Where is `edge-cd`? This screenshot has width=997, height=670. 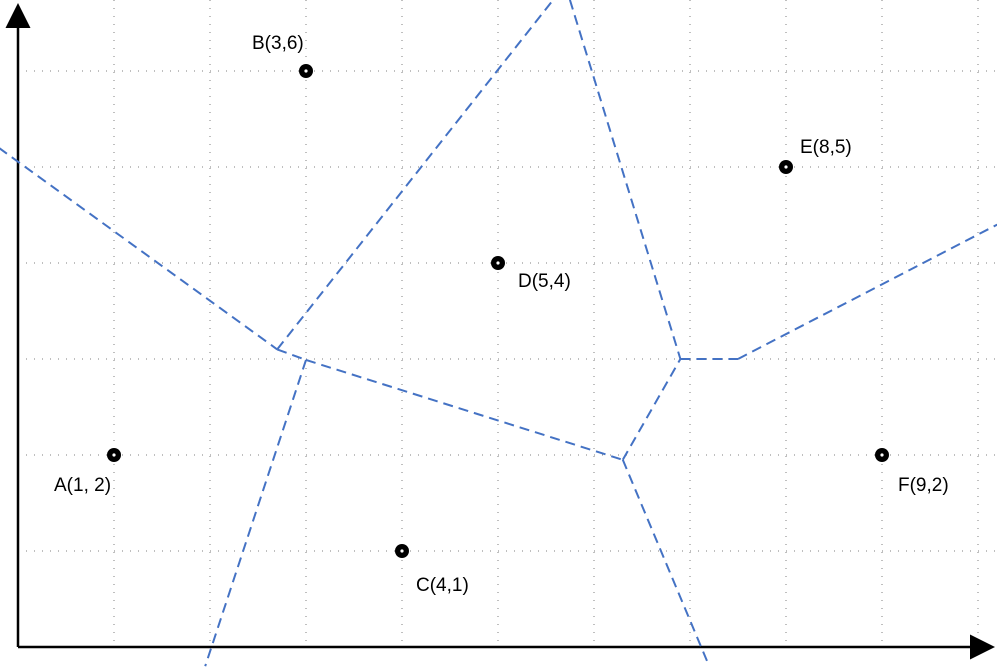 edge-cd is located at coordinates (464, 410).